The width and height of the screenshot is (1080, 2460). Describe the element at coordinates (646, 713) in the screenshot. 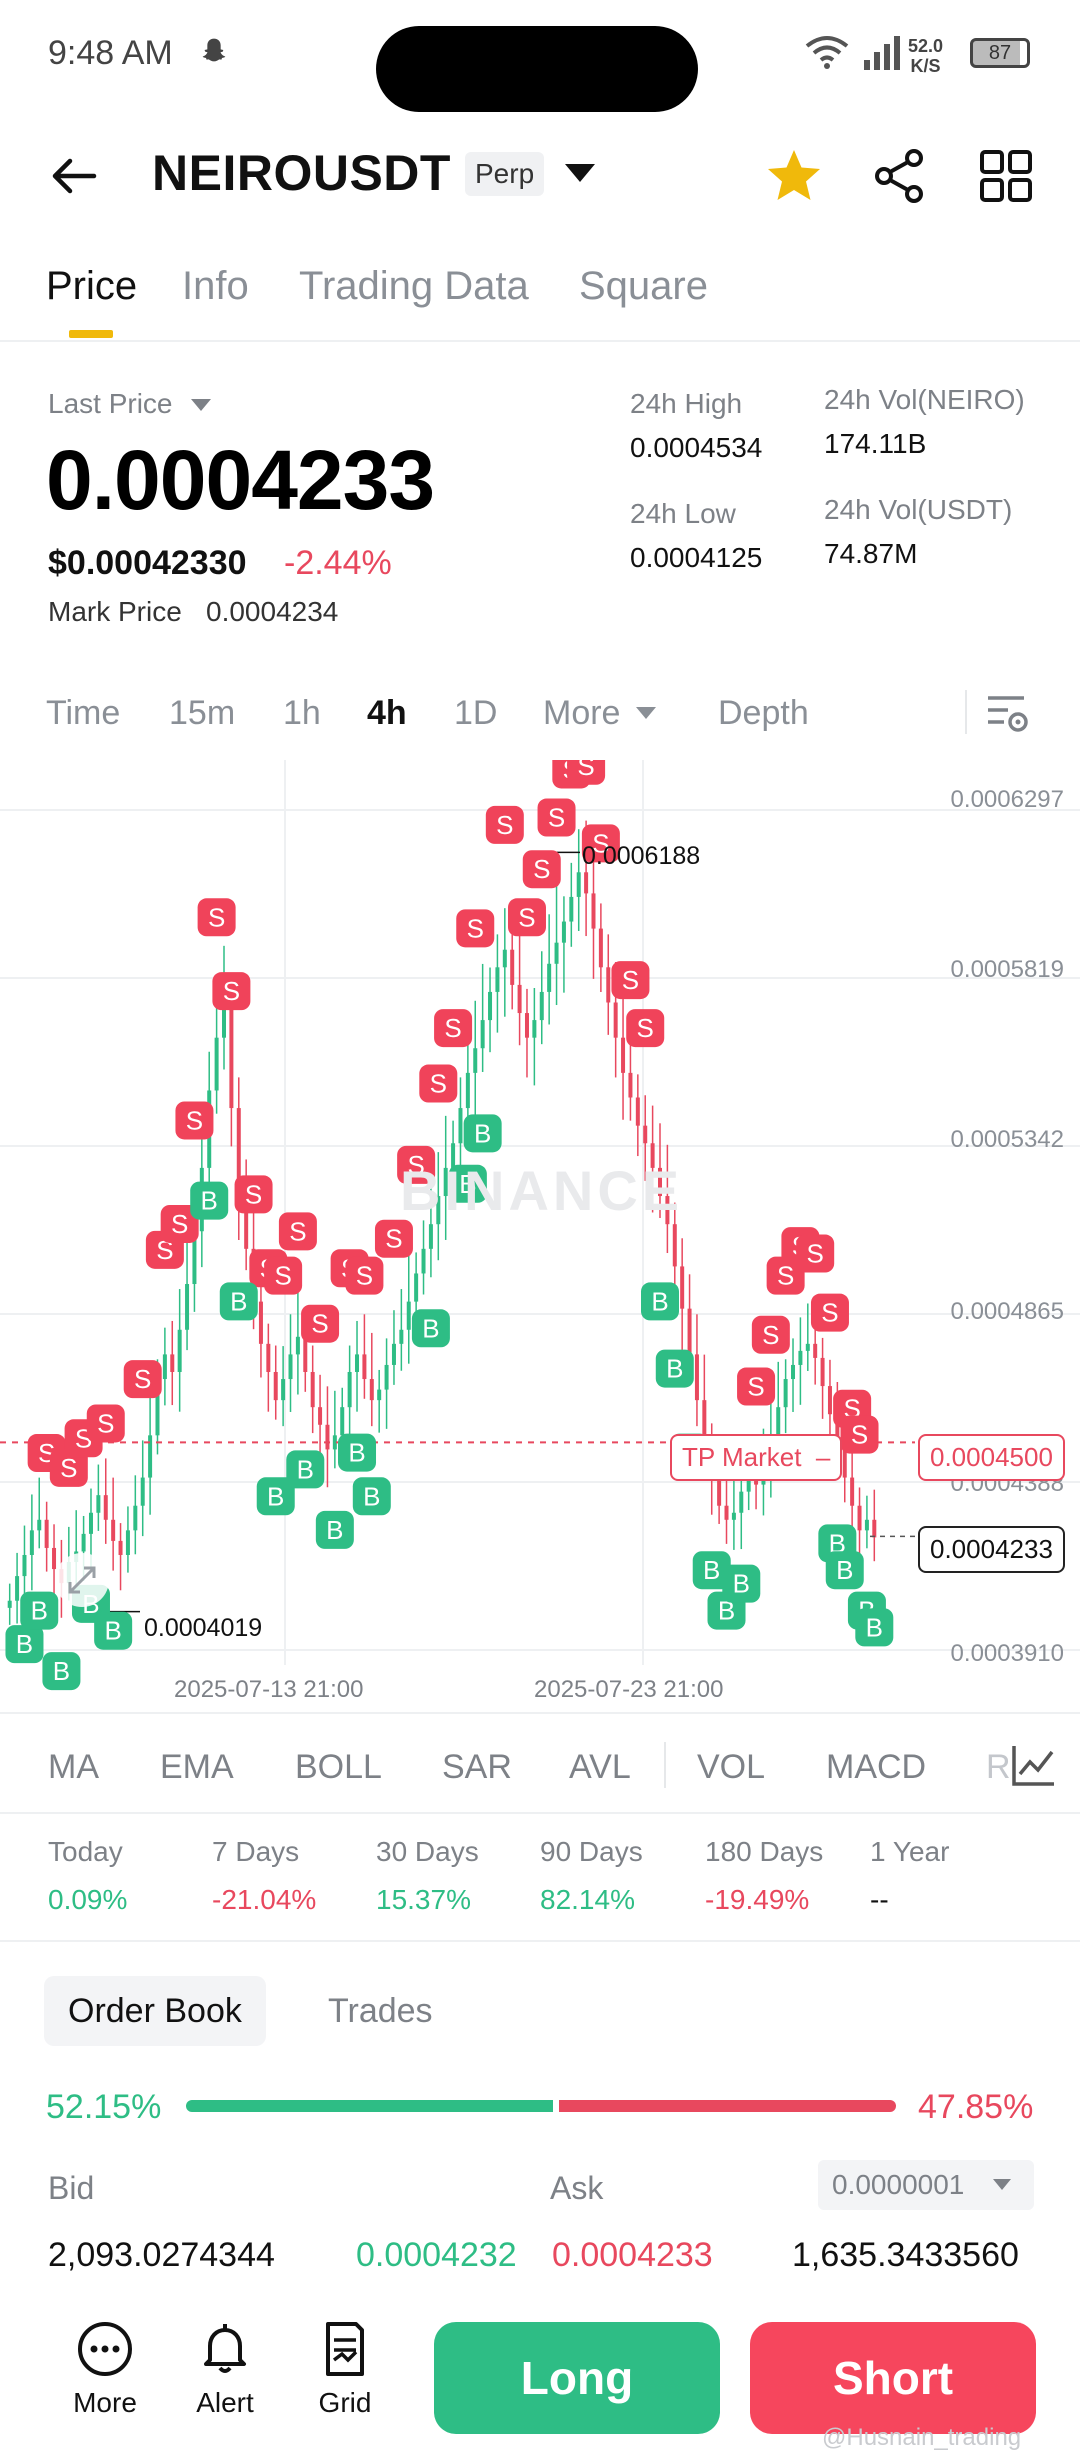

I see `more-dropdown-icon` at that location.